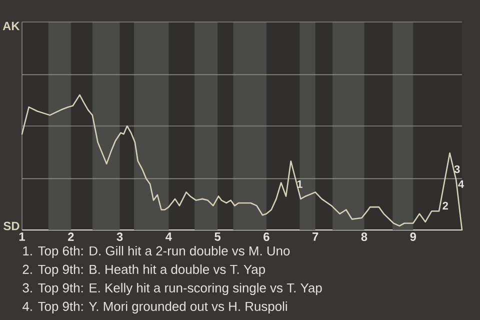  What do you see at coordinates (299, 184) in the screenshot?
I see `annotation: 1` at bounding box center [299, 184].